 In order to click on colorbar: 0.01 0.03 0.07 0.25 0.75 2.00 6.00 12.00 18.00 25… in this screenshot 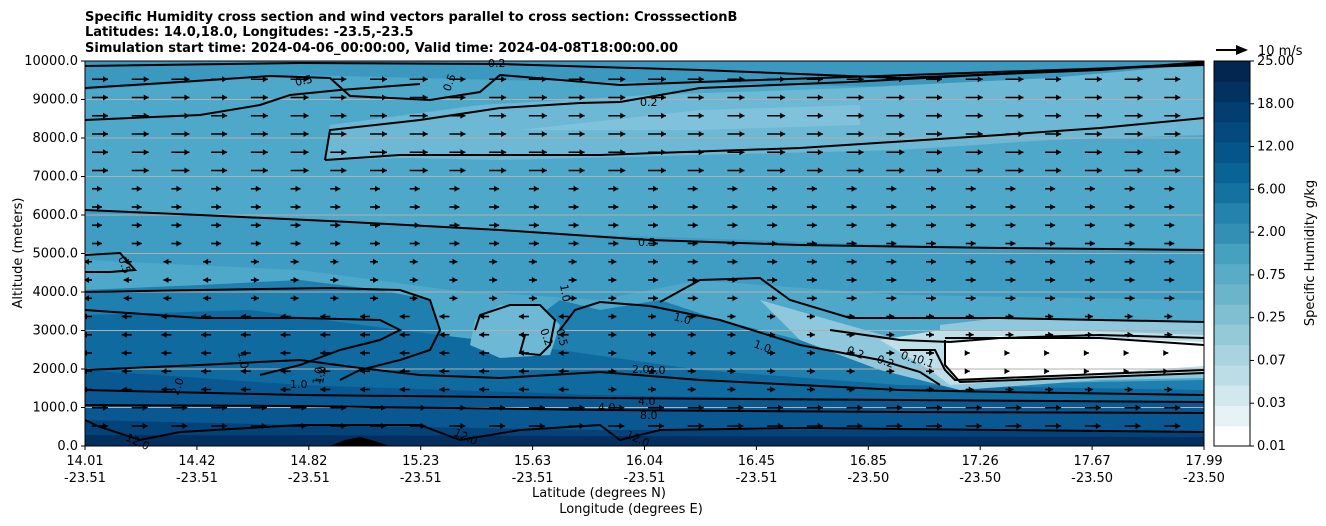, I will do `click(1254, 254)`.